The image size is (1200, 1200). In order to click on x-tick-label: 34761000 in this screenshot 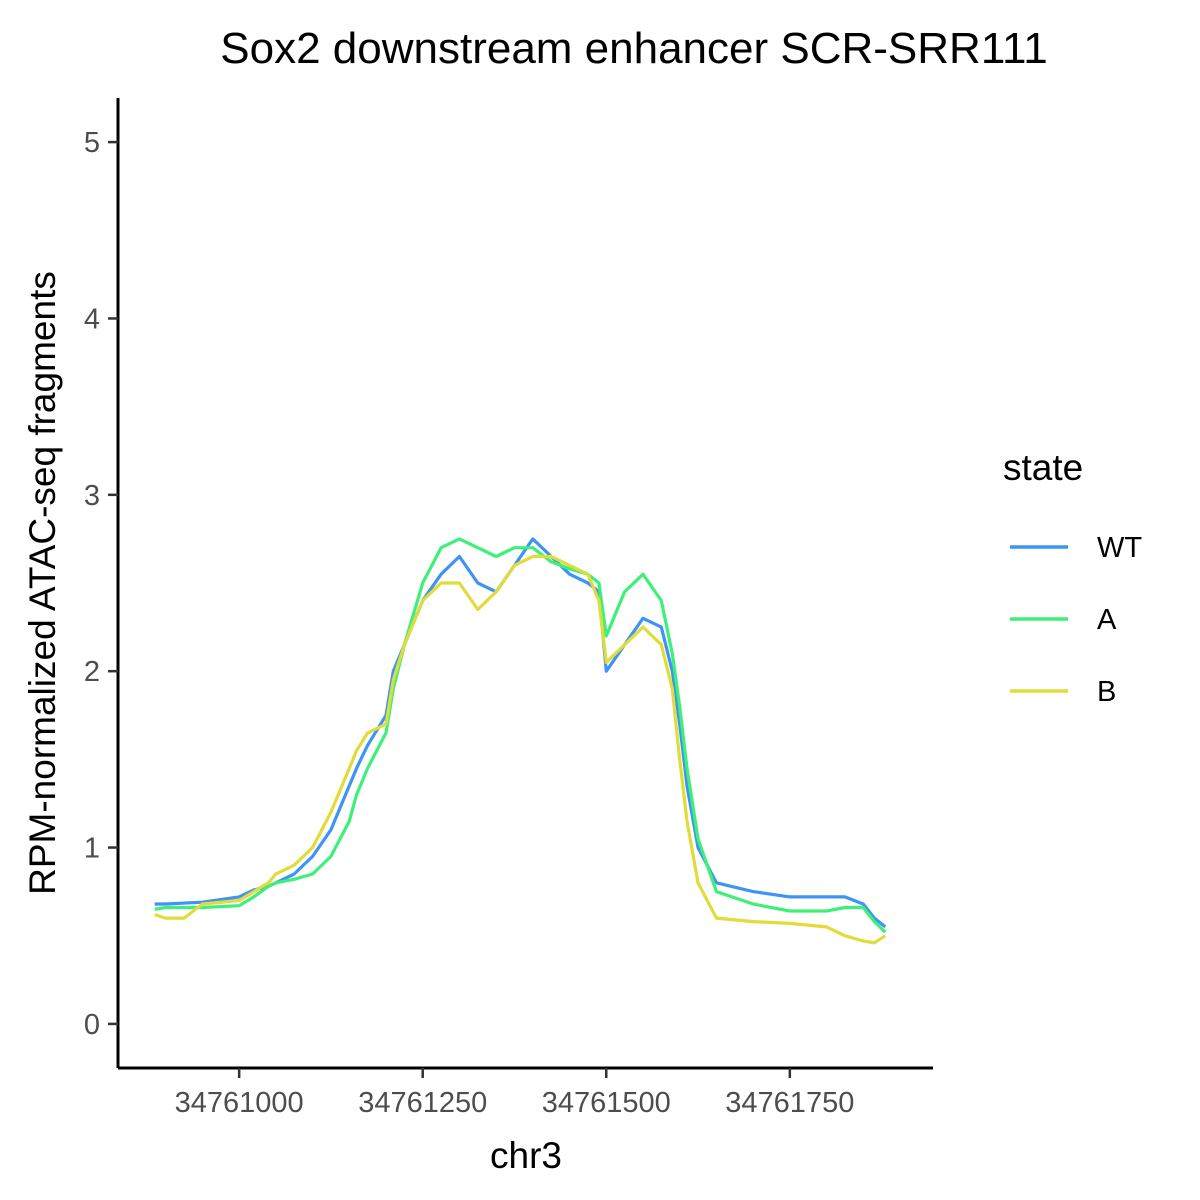, I will do `click(239, 1103)`.